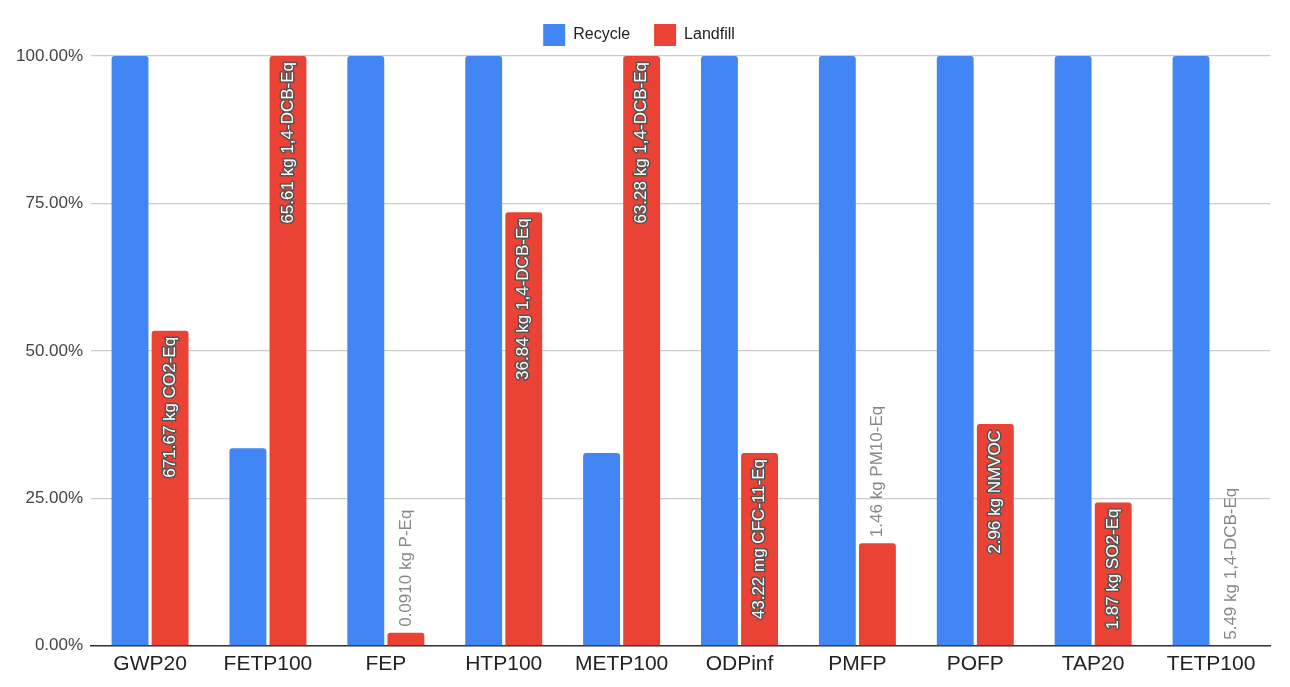 The image size is (1290, 687). Describe the element at coordinates (641, 143) in the screenshot. I see `annotation: 63.28 kg 1,4-DCB-Eq` at that location.